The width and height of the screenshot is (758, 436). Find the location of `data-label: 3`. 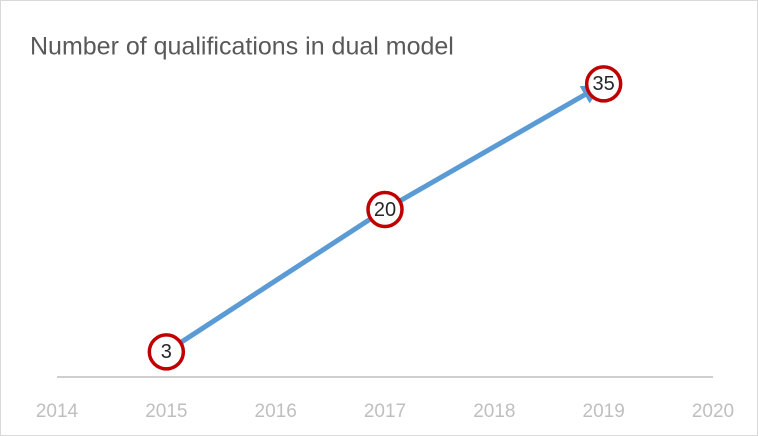

data-label: 3 is located at coordinates (166, 352).